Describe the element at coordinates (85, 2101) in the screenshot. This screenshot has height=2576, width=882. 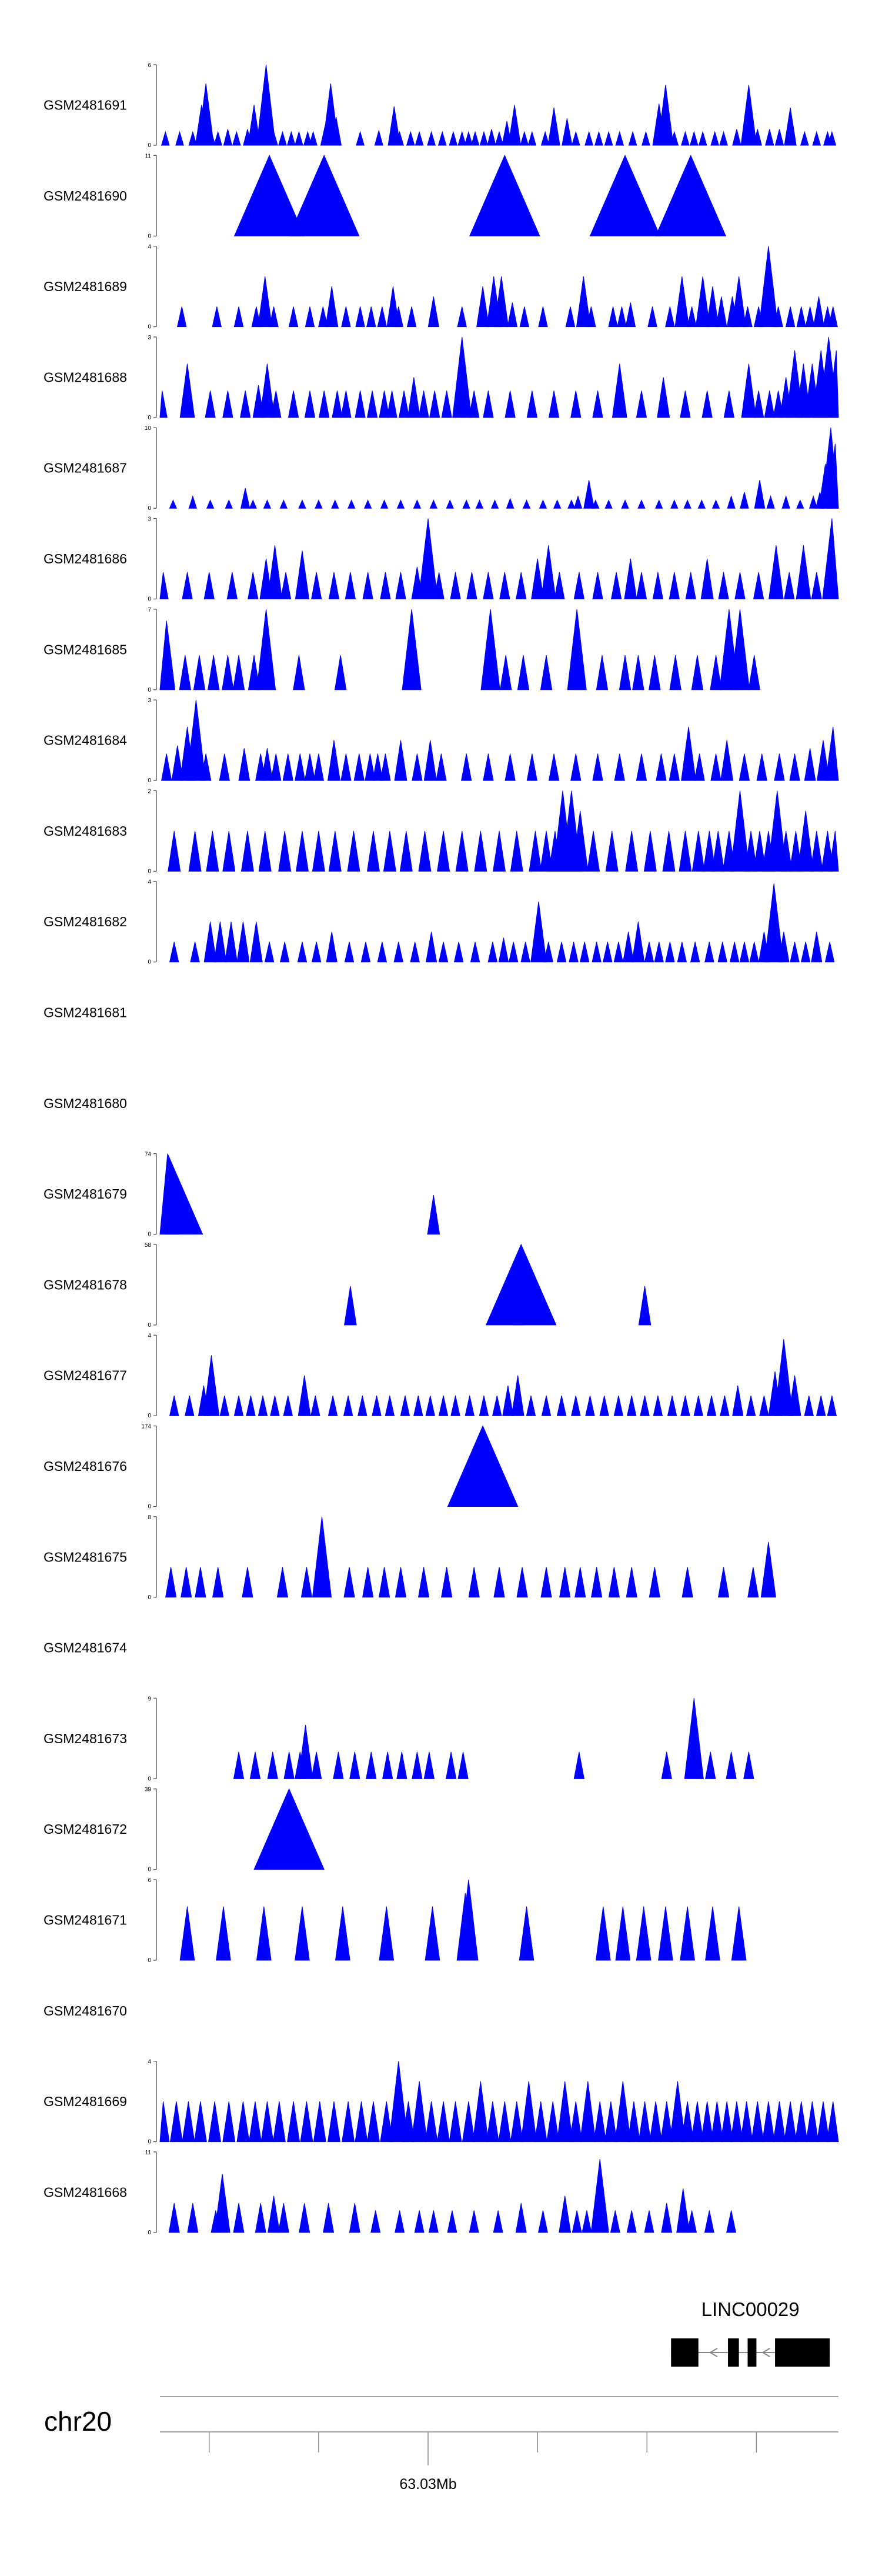
I see `track-label: GSM2481669` at that location.